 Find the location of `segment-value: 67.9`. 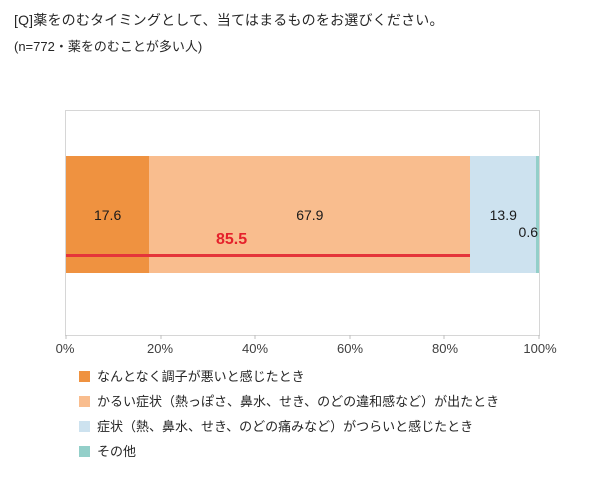

segment-value: 67.9 is located at coordinates (310, 214).